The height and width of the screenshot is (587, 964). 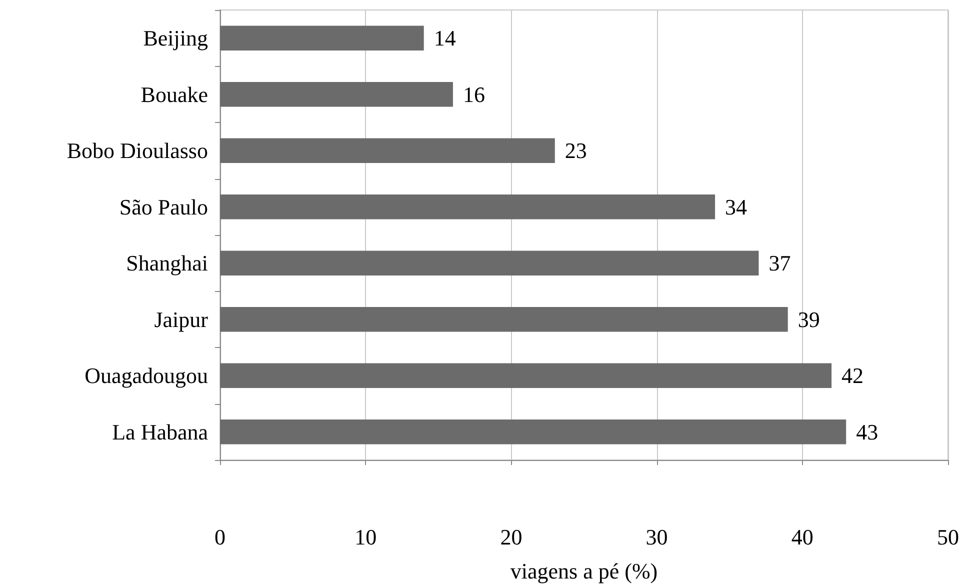 I want to click on data-label: 14, so click(x=445, y=38).